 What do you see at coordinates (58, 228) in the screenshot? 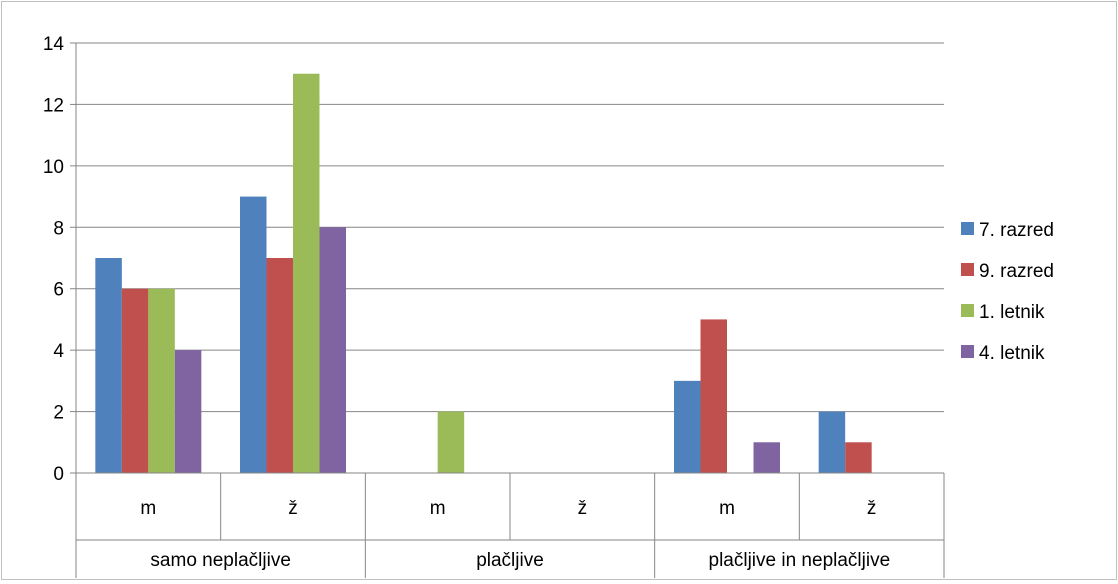
I see `y-tick-label: 8` at bounding box center [58, 228].